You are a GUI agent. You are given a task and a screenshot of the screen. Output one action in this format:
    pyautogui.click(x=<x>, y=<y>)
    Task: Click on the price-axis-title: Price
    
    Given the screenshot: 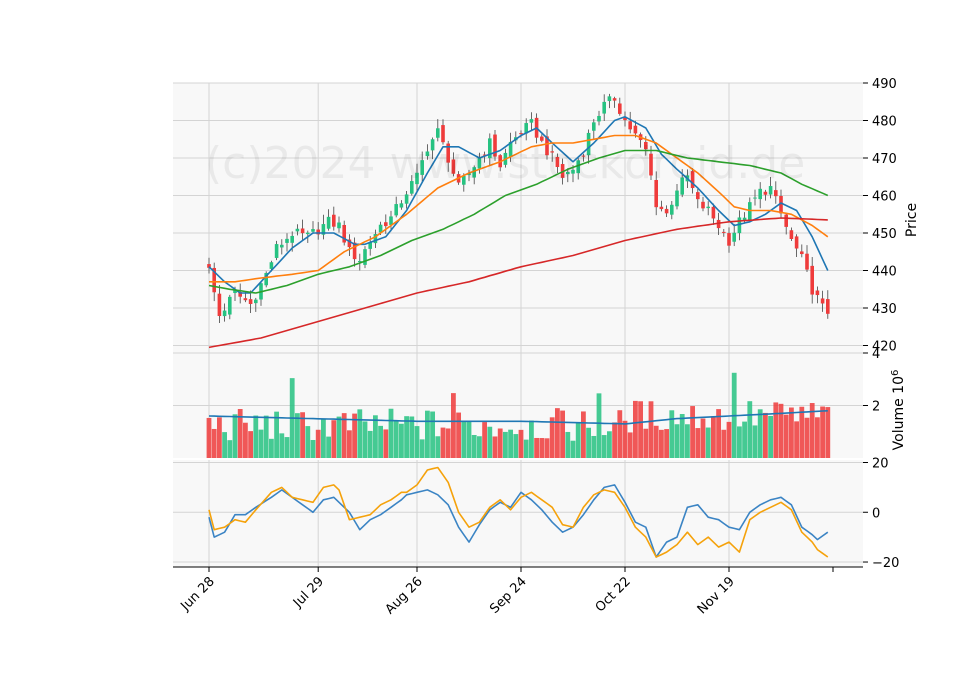 What is the action you would take?
    pyautogui.click(x=912, y=220)
    